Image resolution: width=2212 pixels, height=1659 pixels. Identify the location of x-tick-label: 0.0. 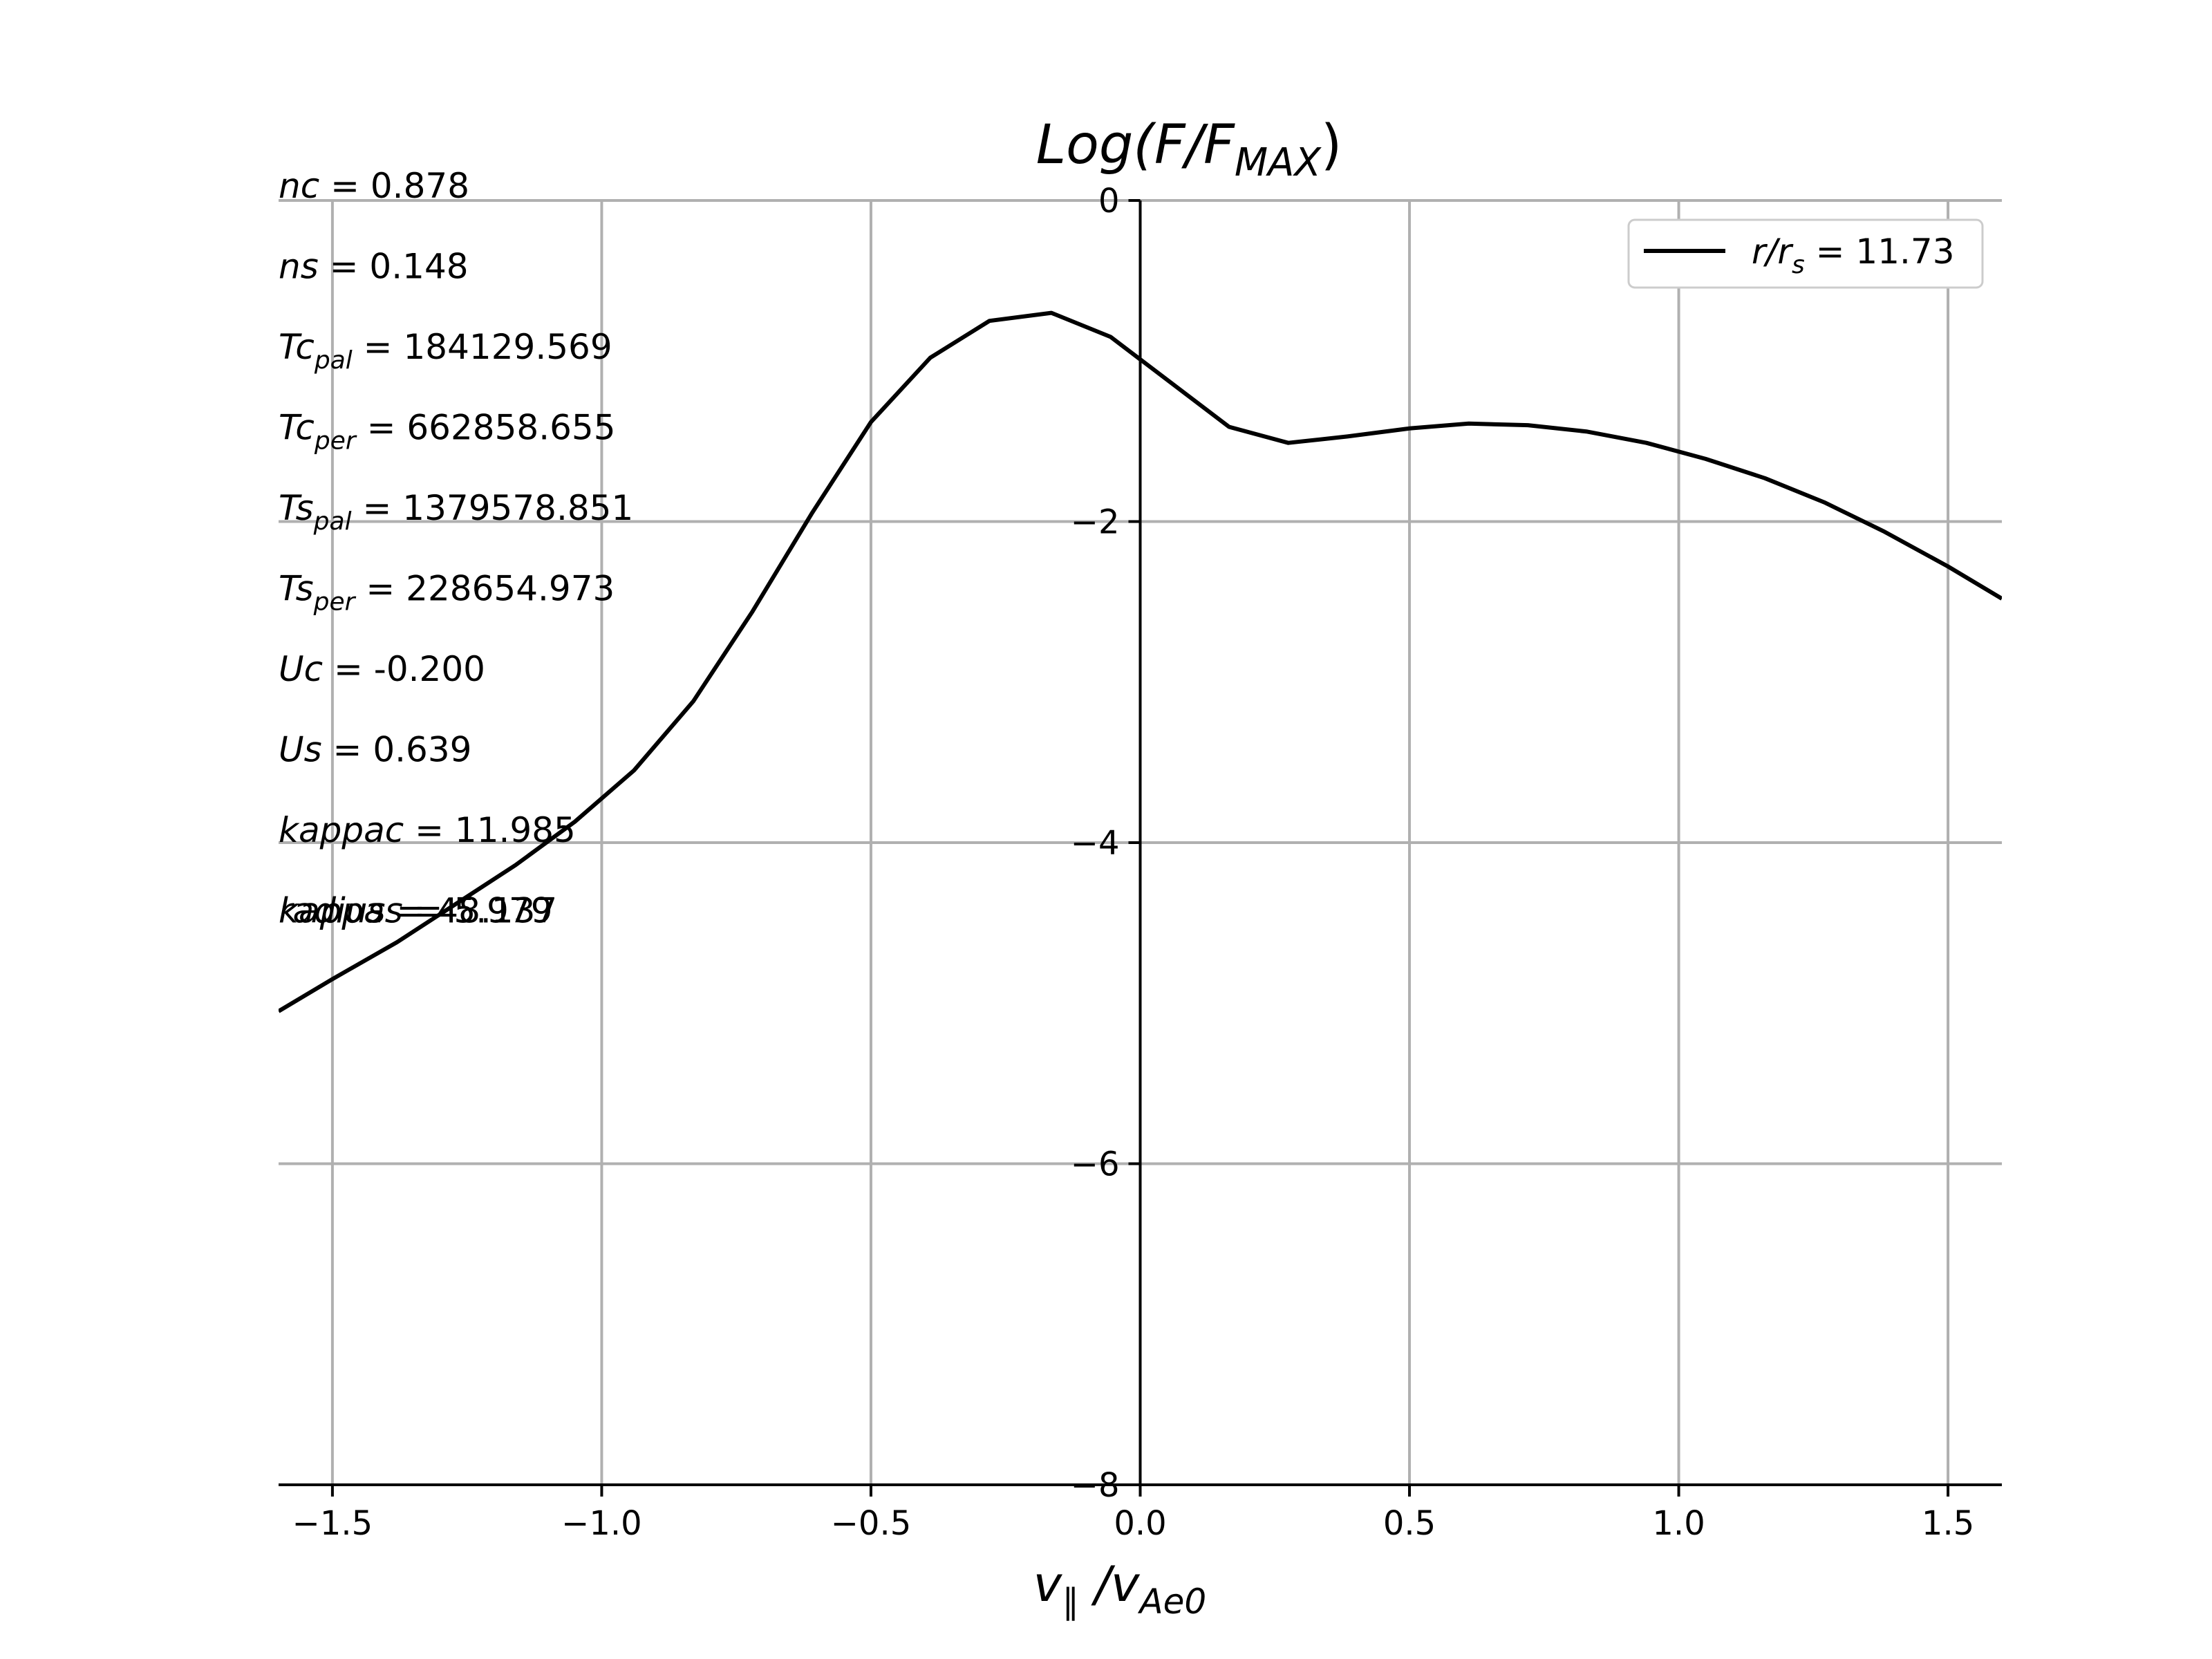
(1140, 1523).